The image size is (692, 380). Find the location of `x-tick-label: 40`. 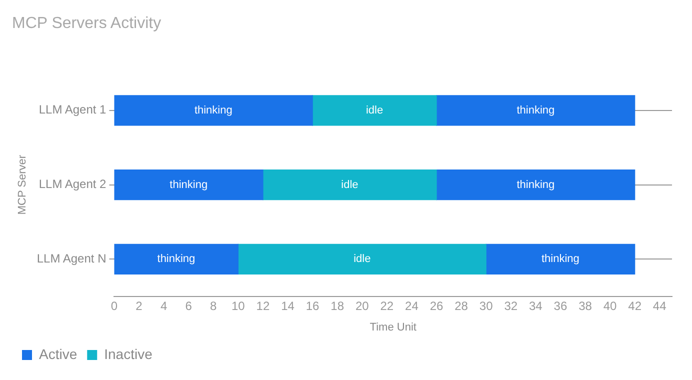

x-tick-label: 40 is located at coordinates (610, 305).